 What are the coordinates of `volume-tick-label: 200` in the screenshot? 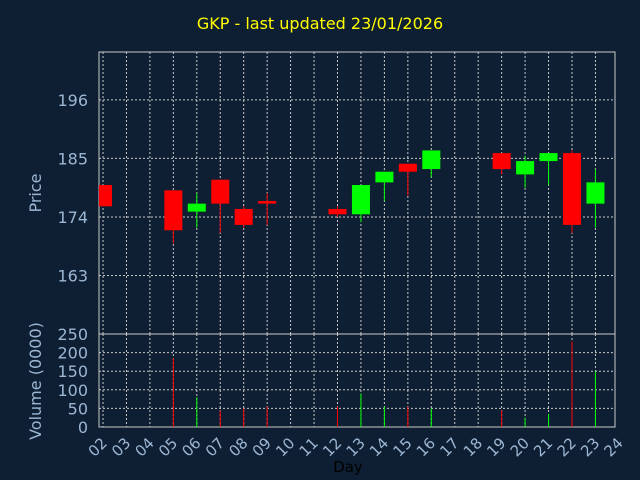 It's located at (72, 353).